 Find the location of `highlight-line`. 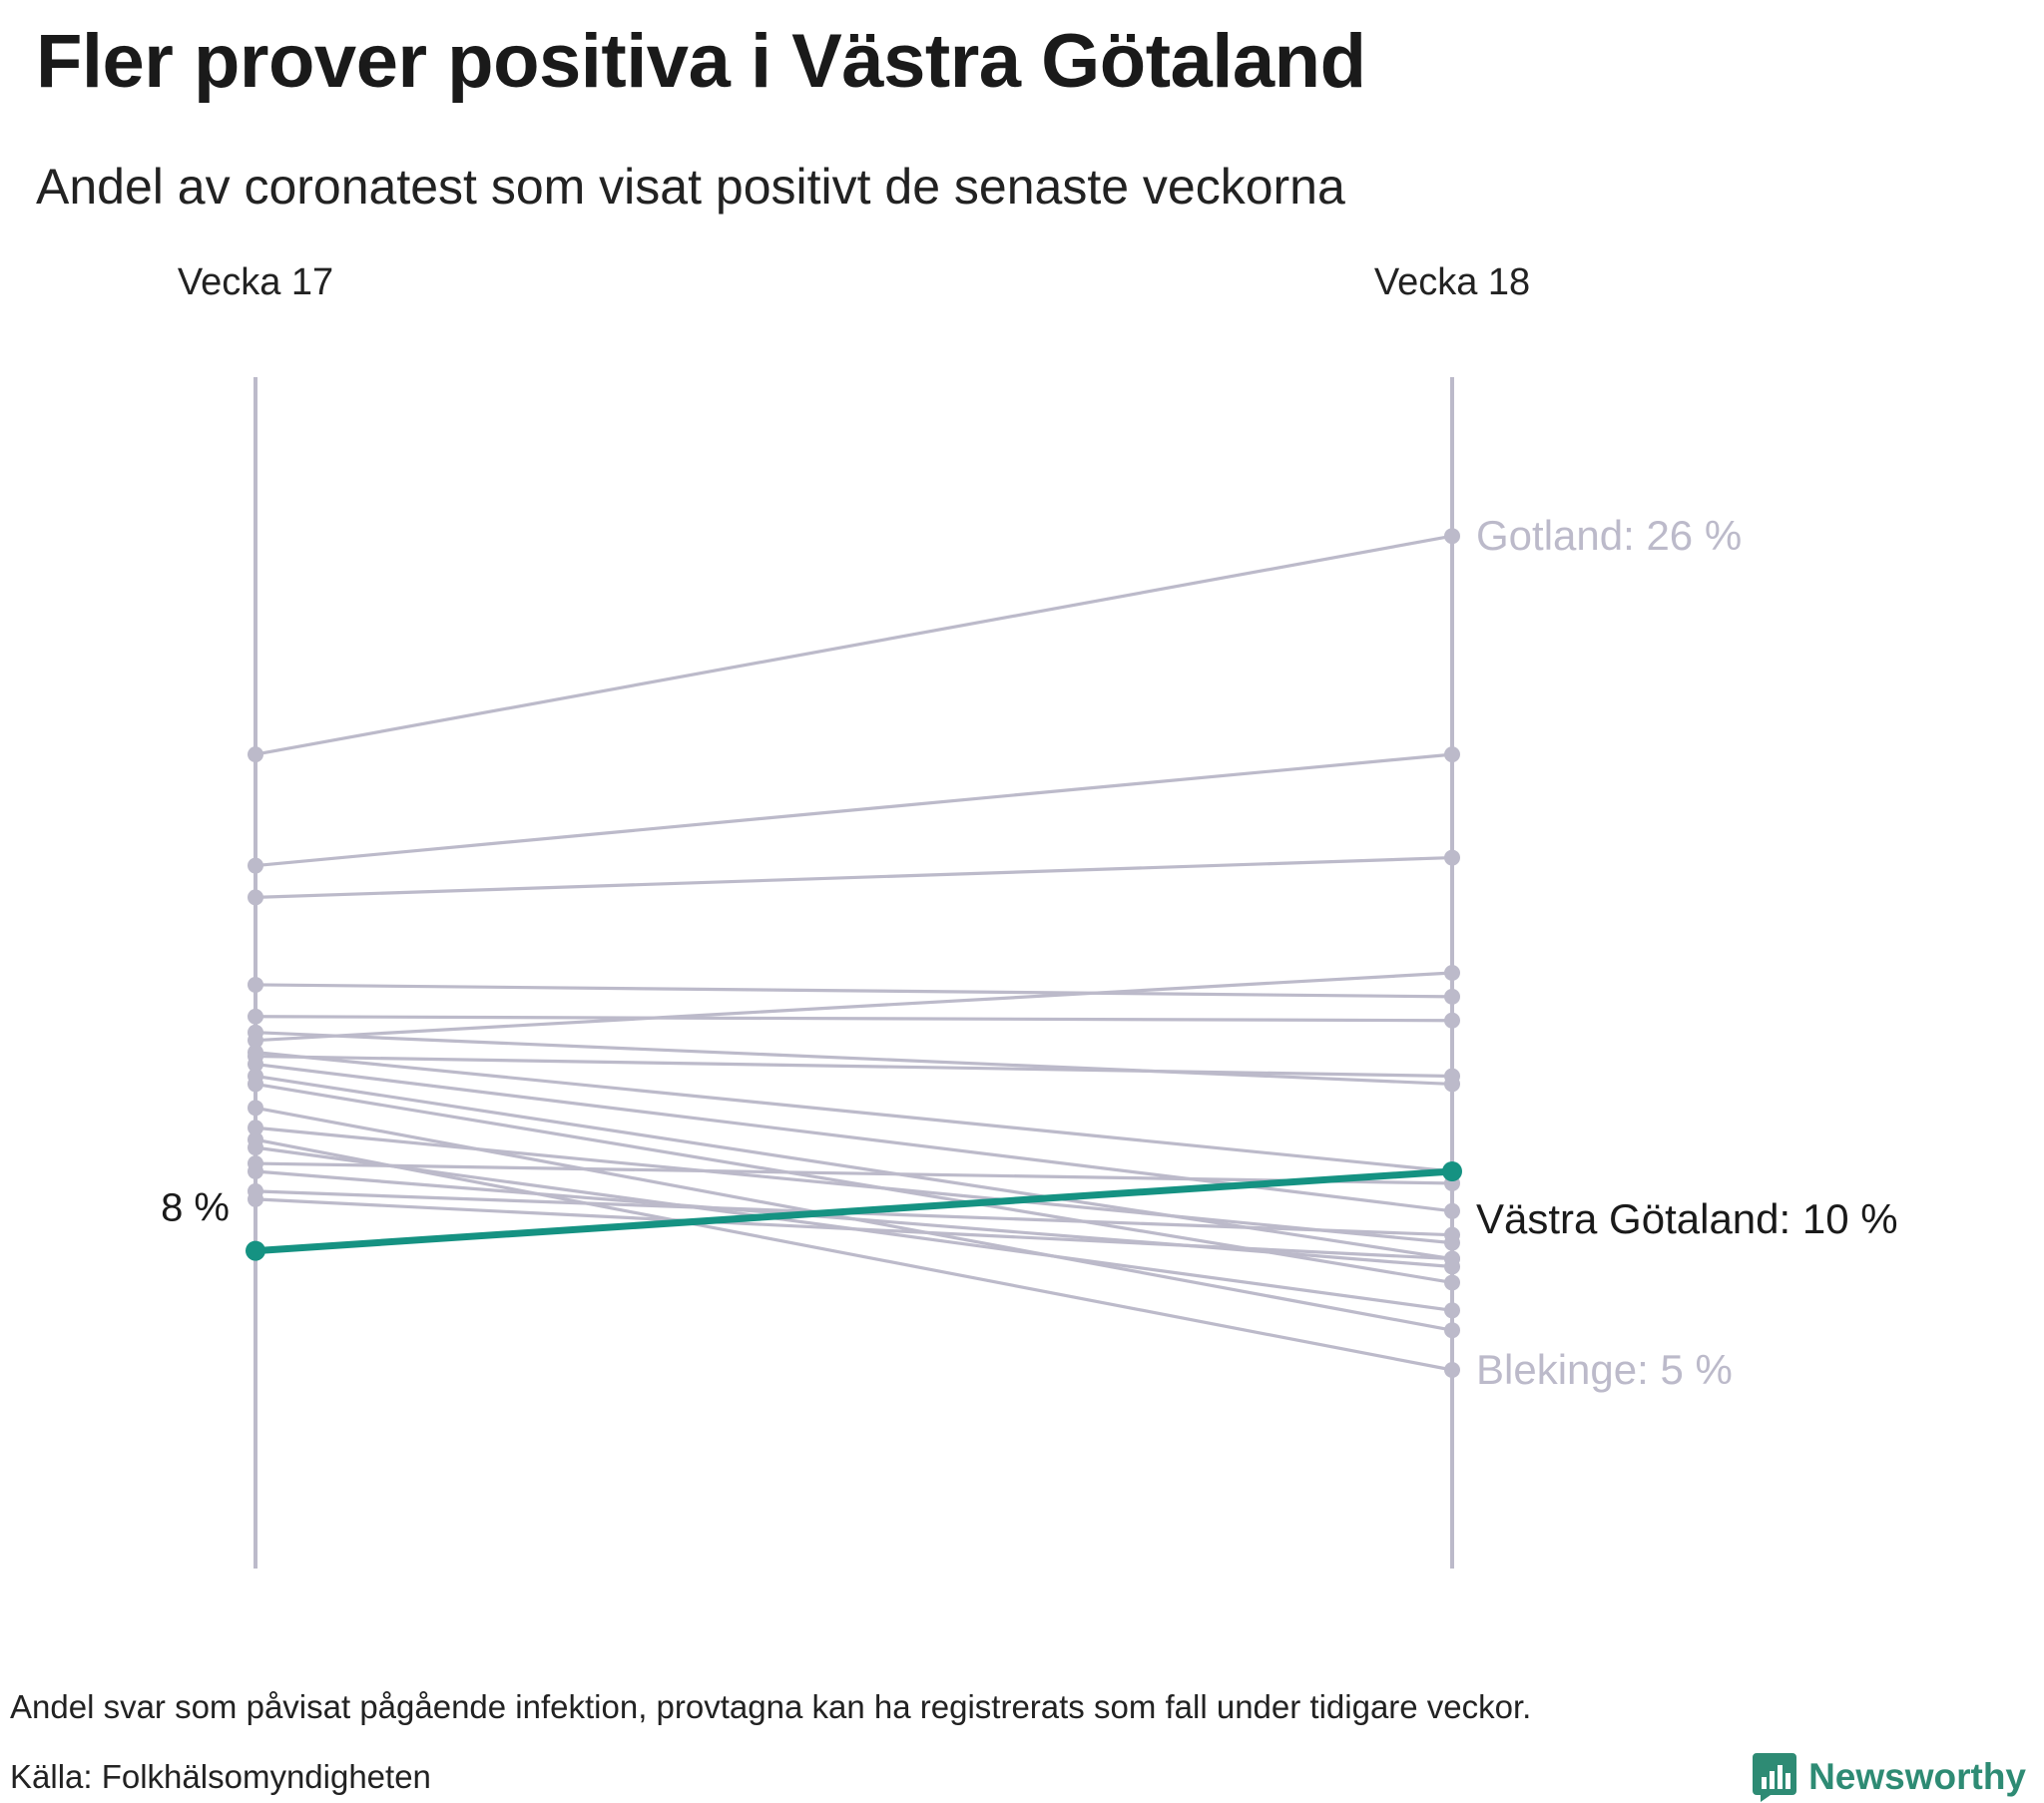

highlight-line is located at coordinates (854, 1211).